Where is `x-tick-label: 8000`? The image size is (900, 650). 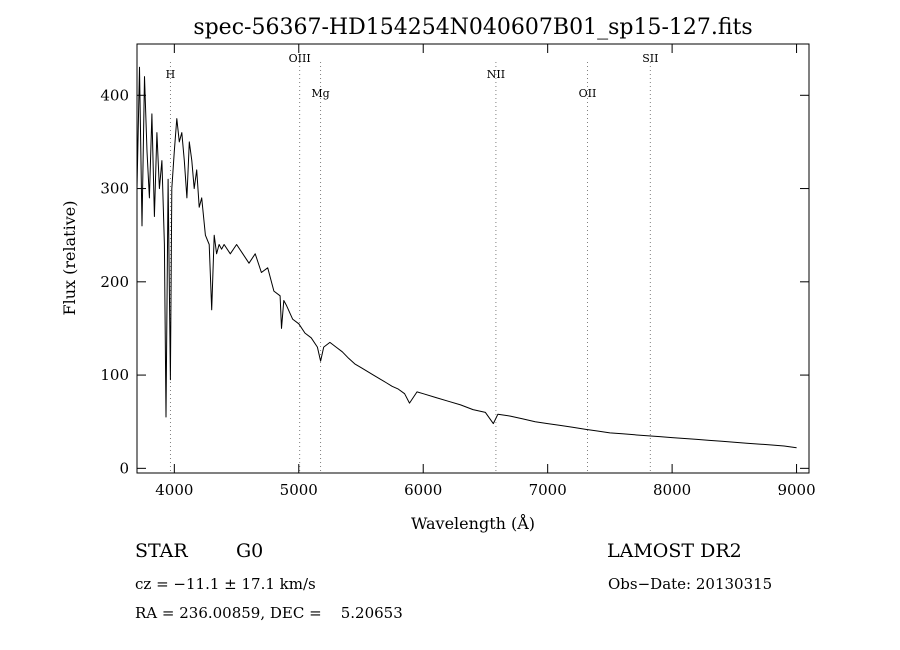 x-tick-label: 8000 is located at coordinates (672, 490).